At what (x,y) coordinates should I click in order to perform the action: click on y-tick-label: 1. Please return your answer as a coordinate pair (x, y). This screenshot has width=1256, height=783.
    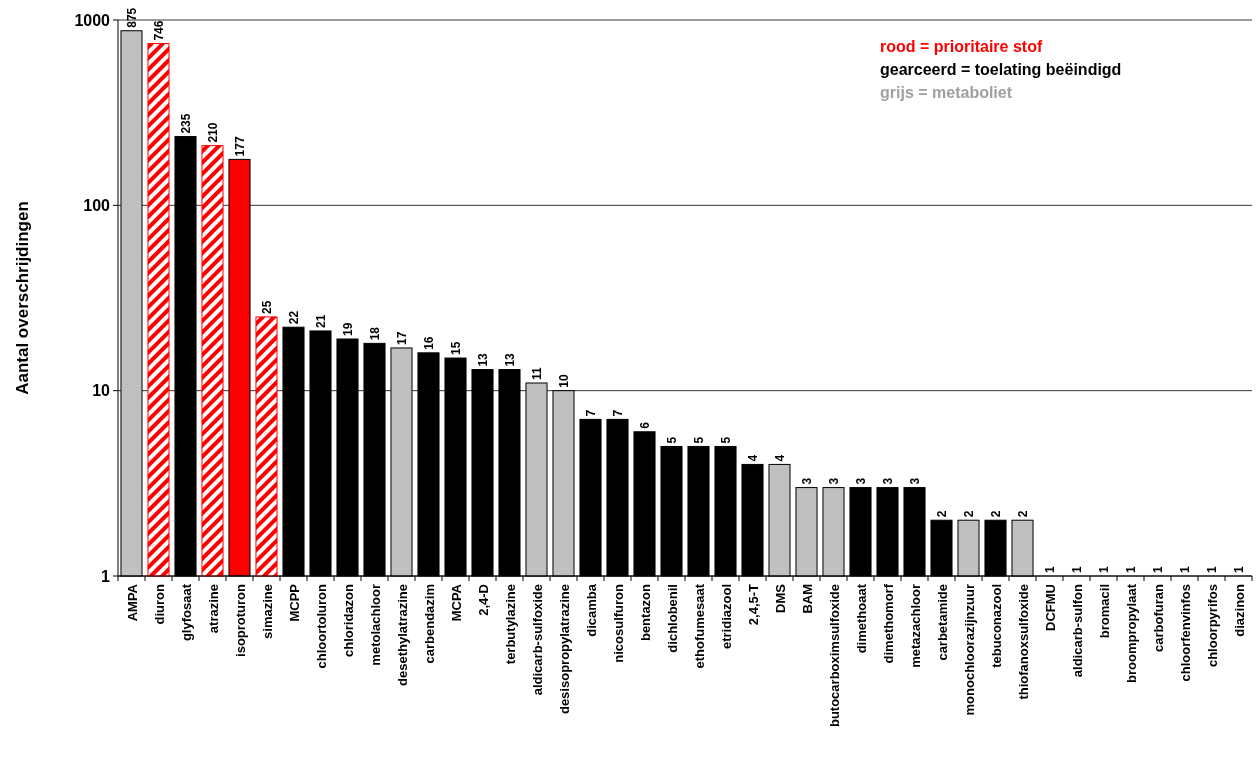
    Looking at the image, I should click on (106, 576).